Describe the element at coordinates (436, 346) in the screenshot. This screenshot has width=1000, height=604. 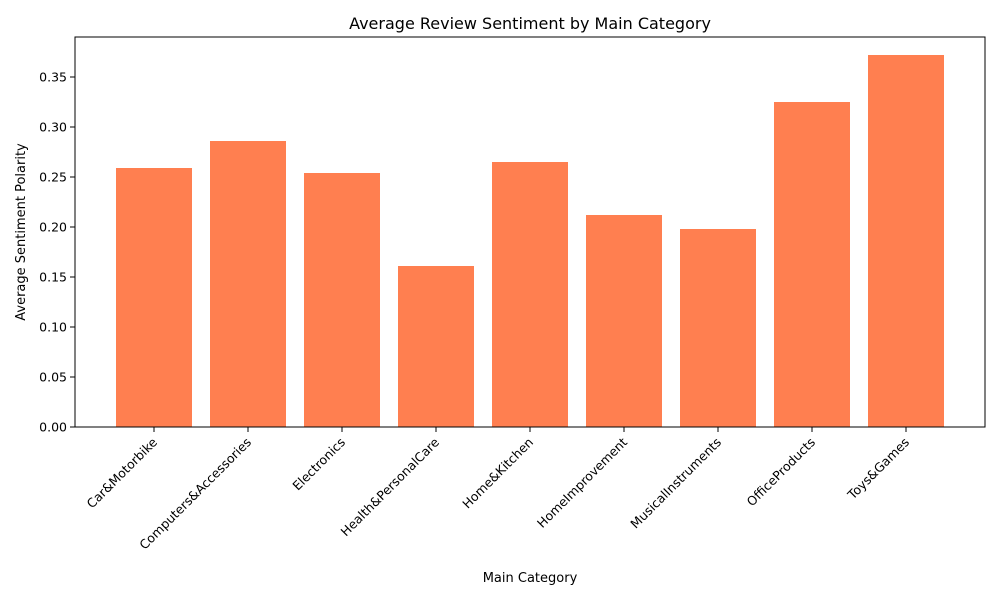
I see `bar-health-personalcare` at that location.